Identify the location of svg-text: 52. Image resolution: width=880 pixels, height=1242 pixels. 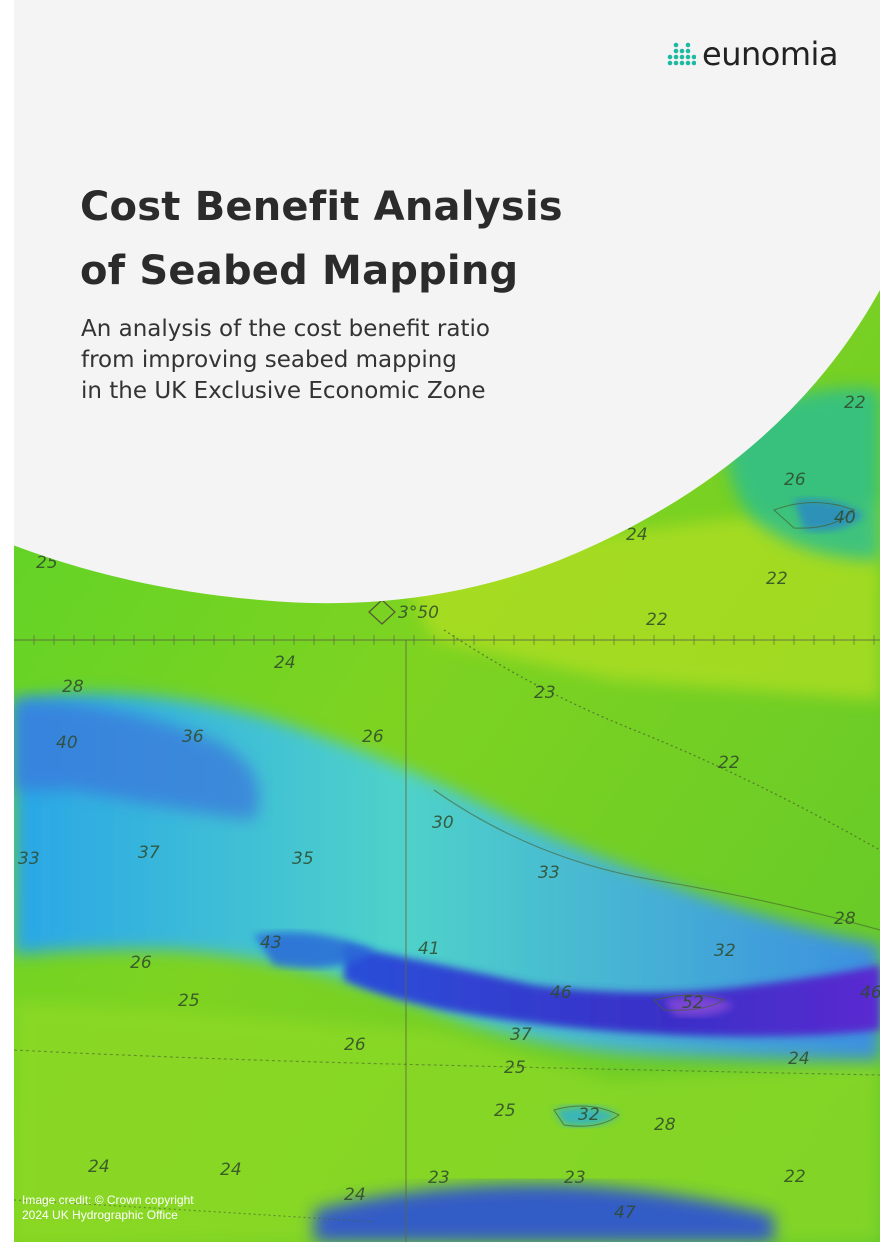
(693, 1003).